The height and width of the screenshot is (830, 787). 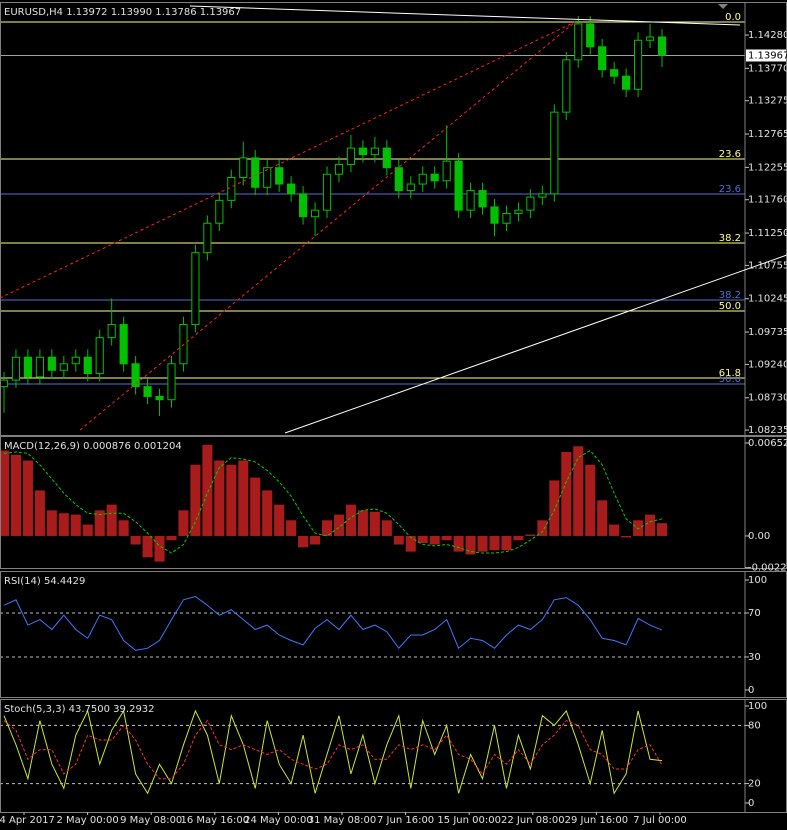 I want to click on x-tick-label: 15 Jun 00:00, so click(x=469, y=820).